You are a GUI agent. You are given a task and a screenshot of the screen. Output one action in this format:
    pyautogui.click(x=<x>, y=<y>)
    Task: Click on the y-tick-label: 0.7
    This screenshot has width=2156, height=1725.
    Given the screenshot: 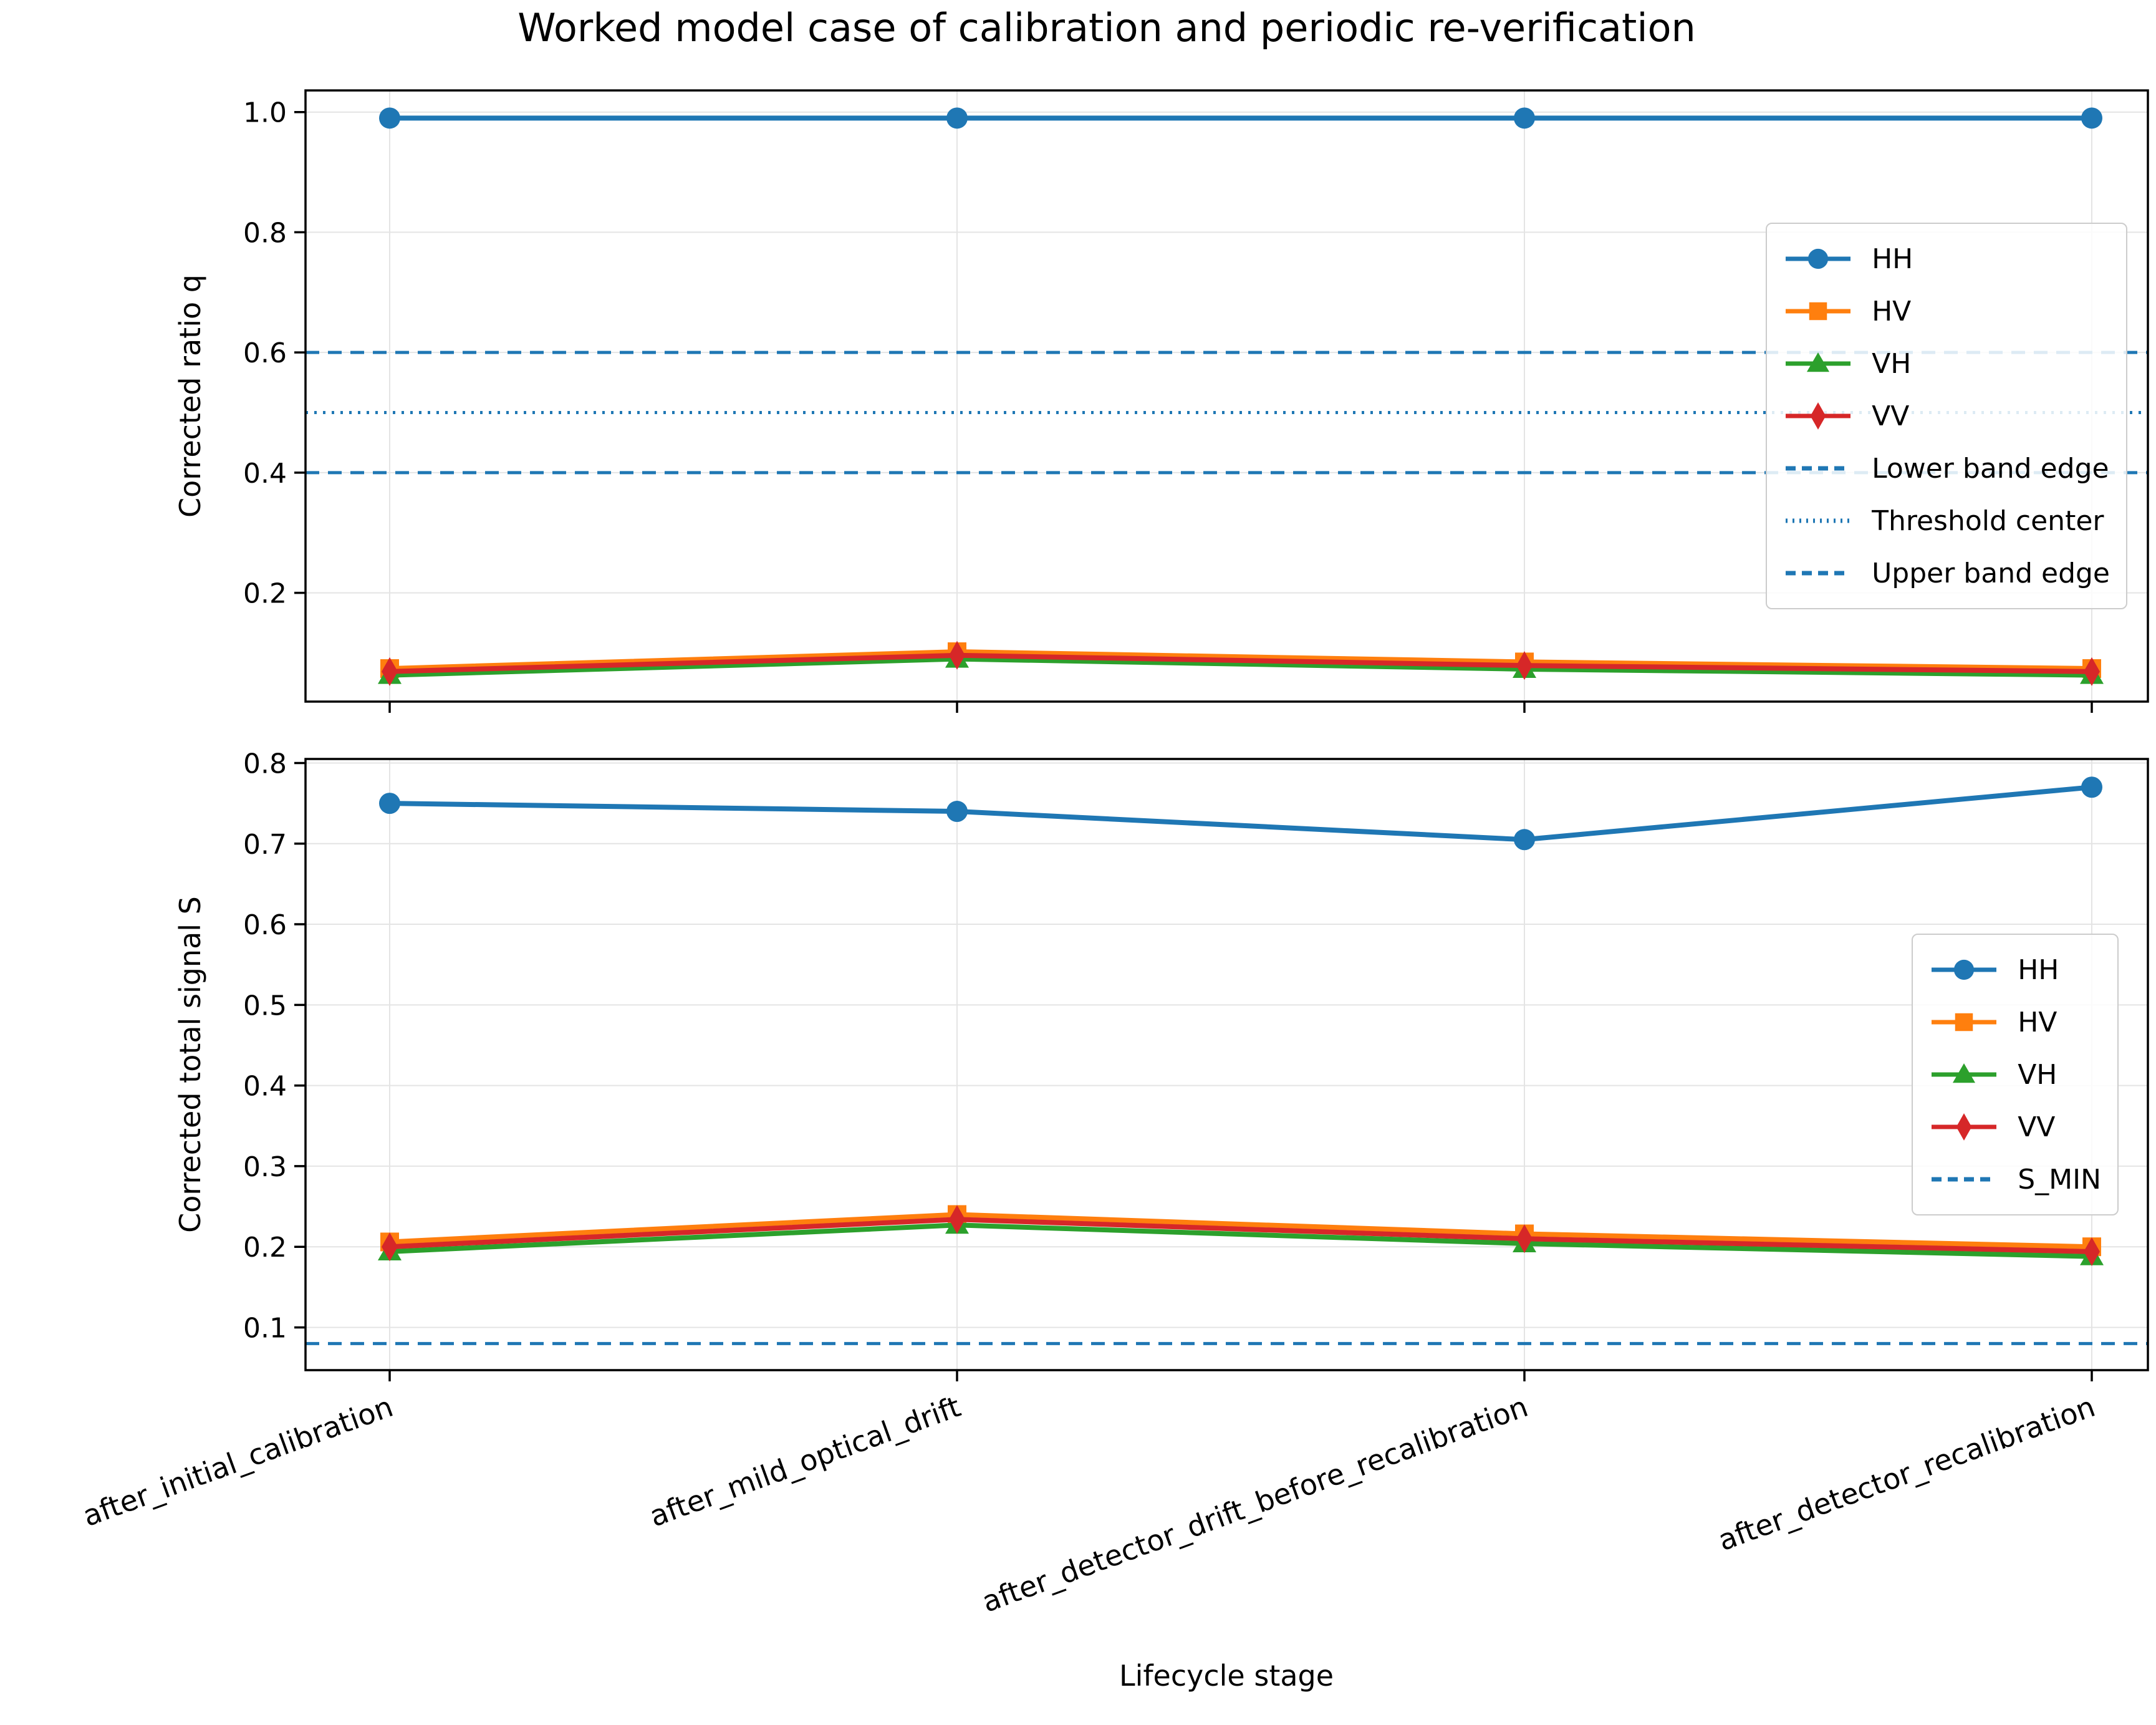 What is the action you would take?
    pyautogui.click(x=265, y=845)
    